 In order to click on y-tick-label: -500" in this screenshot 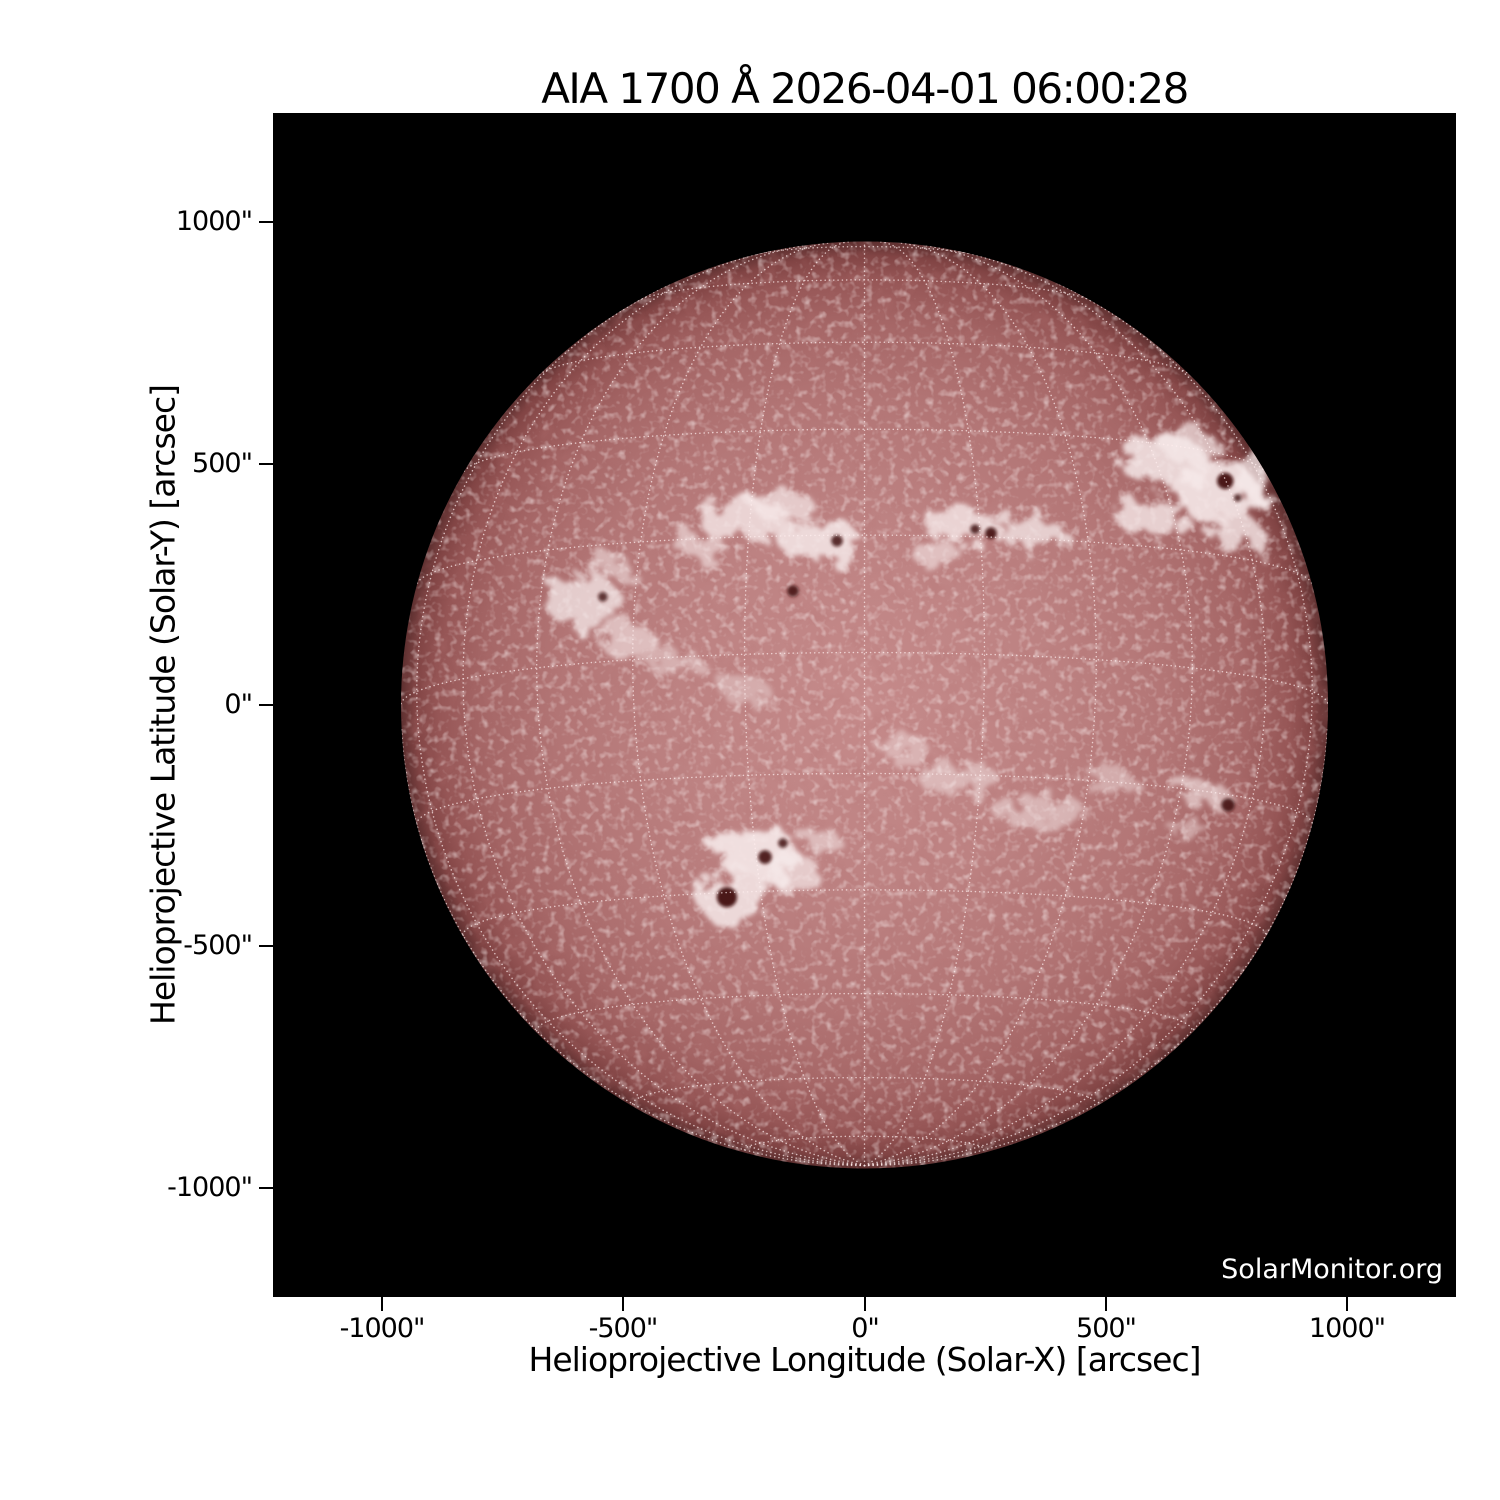, I will do `click(218, 945)`.